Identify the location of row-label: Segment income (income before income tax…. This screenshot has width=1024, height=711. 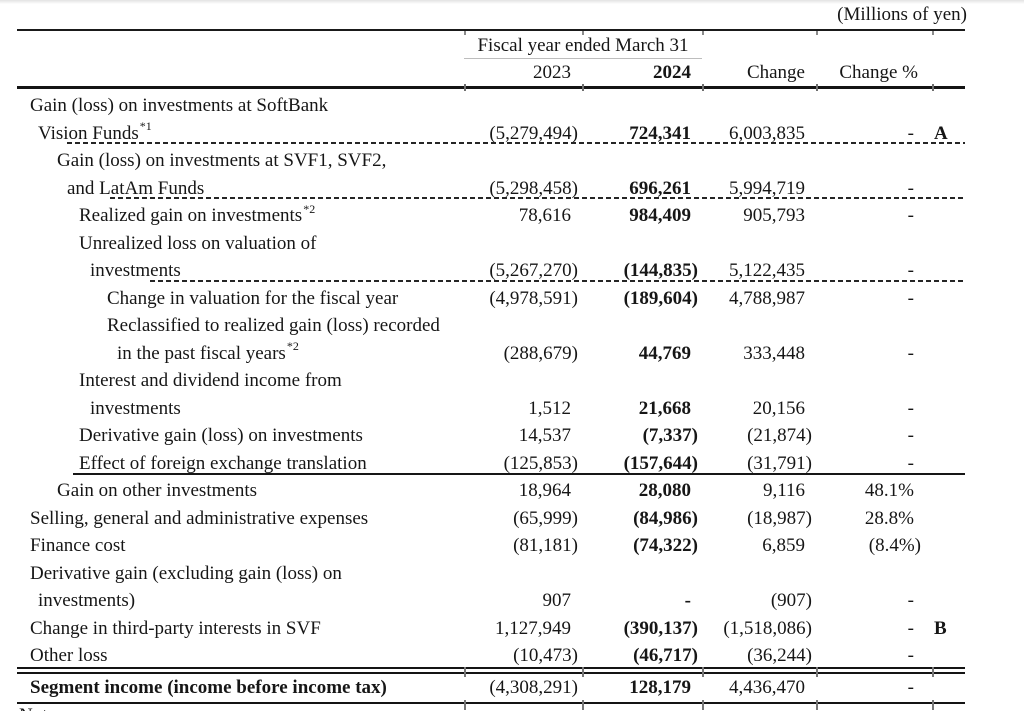
(208, 687).